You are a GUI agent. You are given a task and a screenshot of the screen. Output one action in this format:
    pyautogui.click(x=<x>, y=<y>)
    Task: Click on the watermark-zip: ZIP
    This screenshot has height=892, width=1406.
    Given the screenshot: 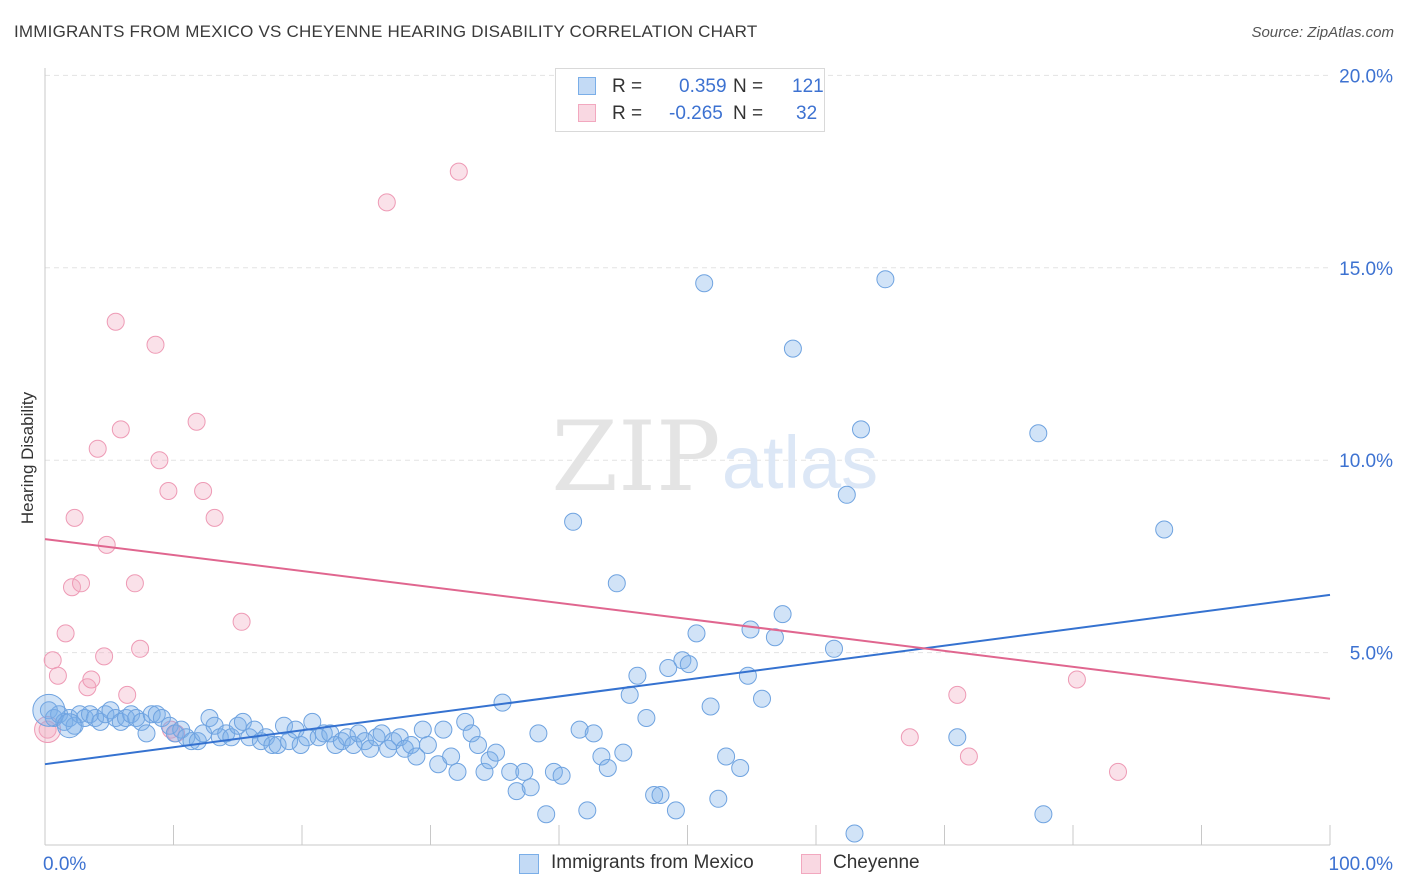 What is the action you would take?
    pyautogui.click(x=635, y=457)
    